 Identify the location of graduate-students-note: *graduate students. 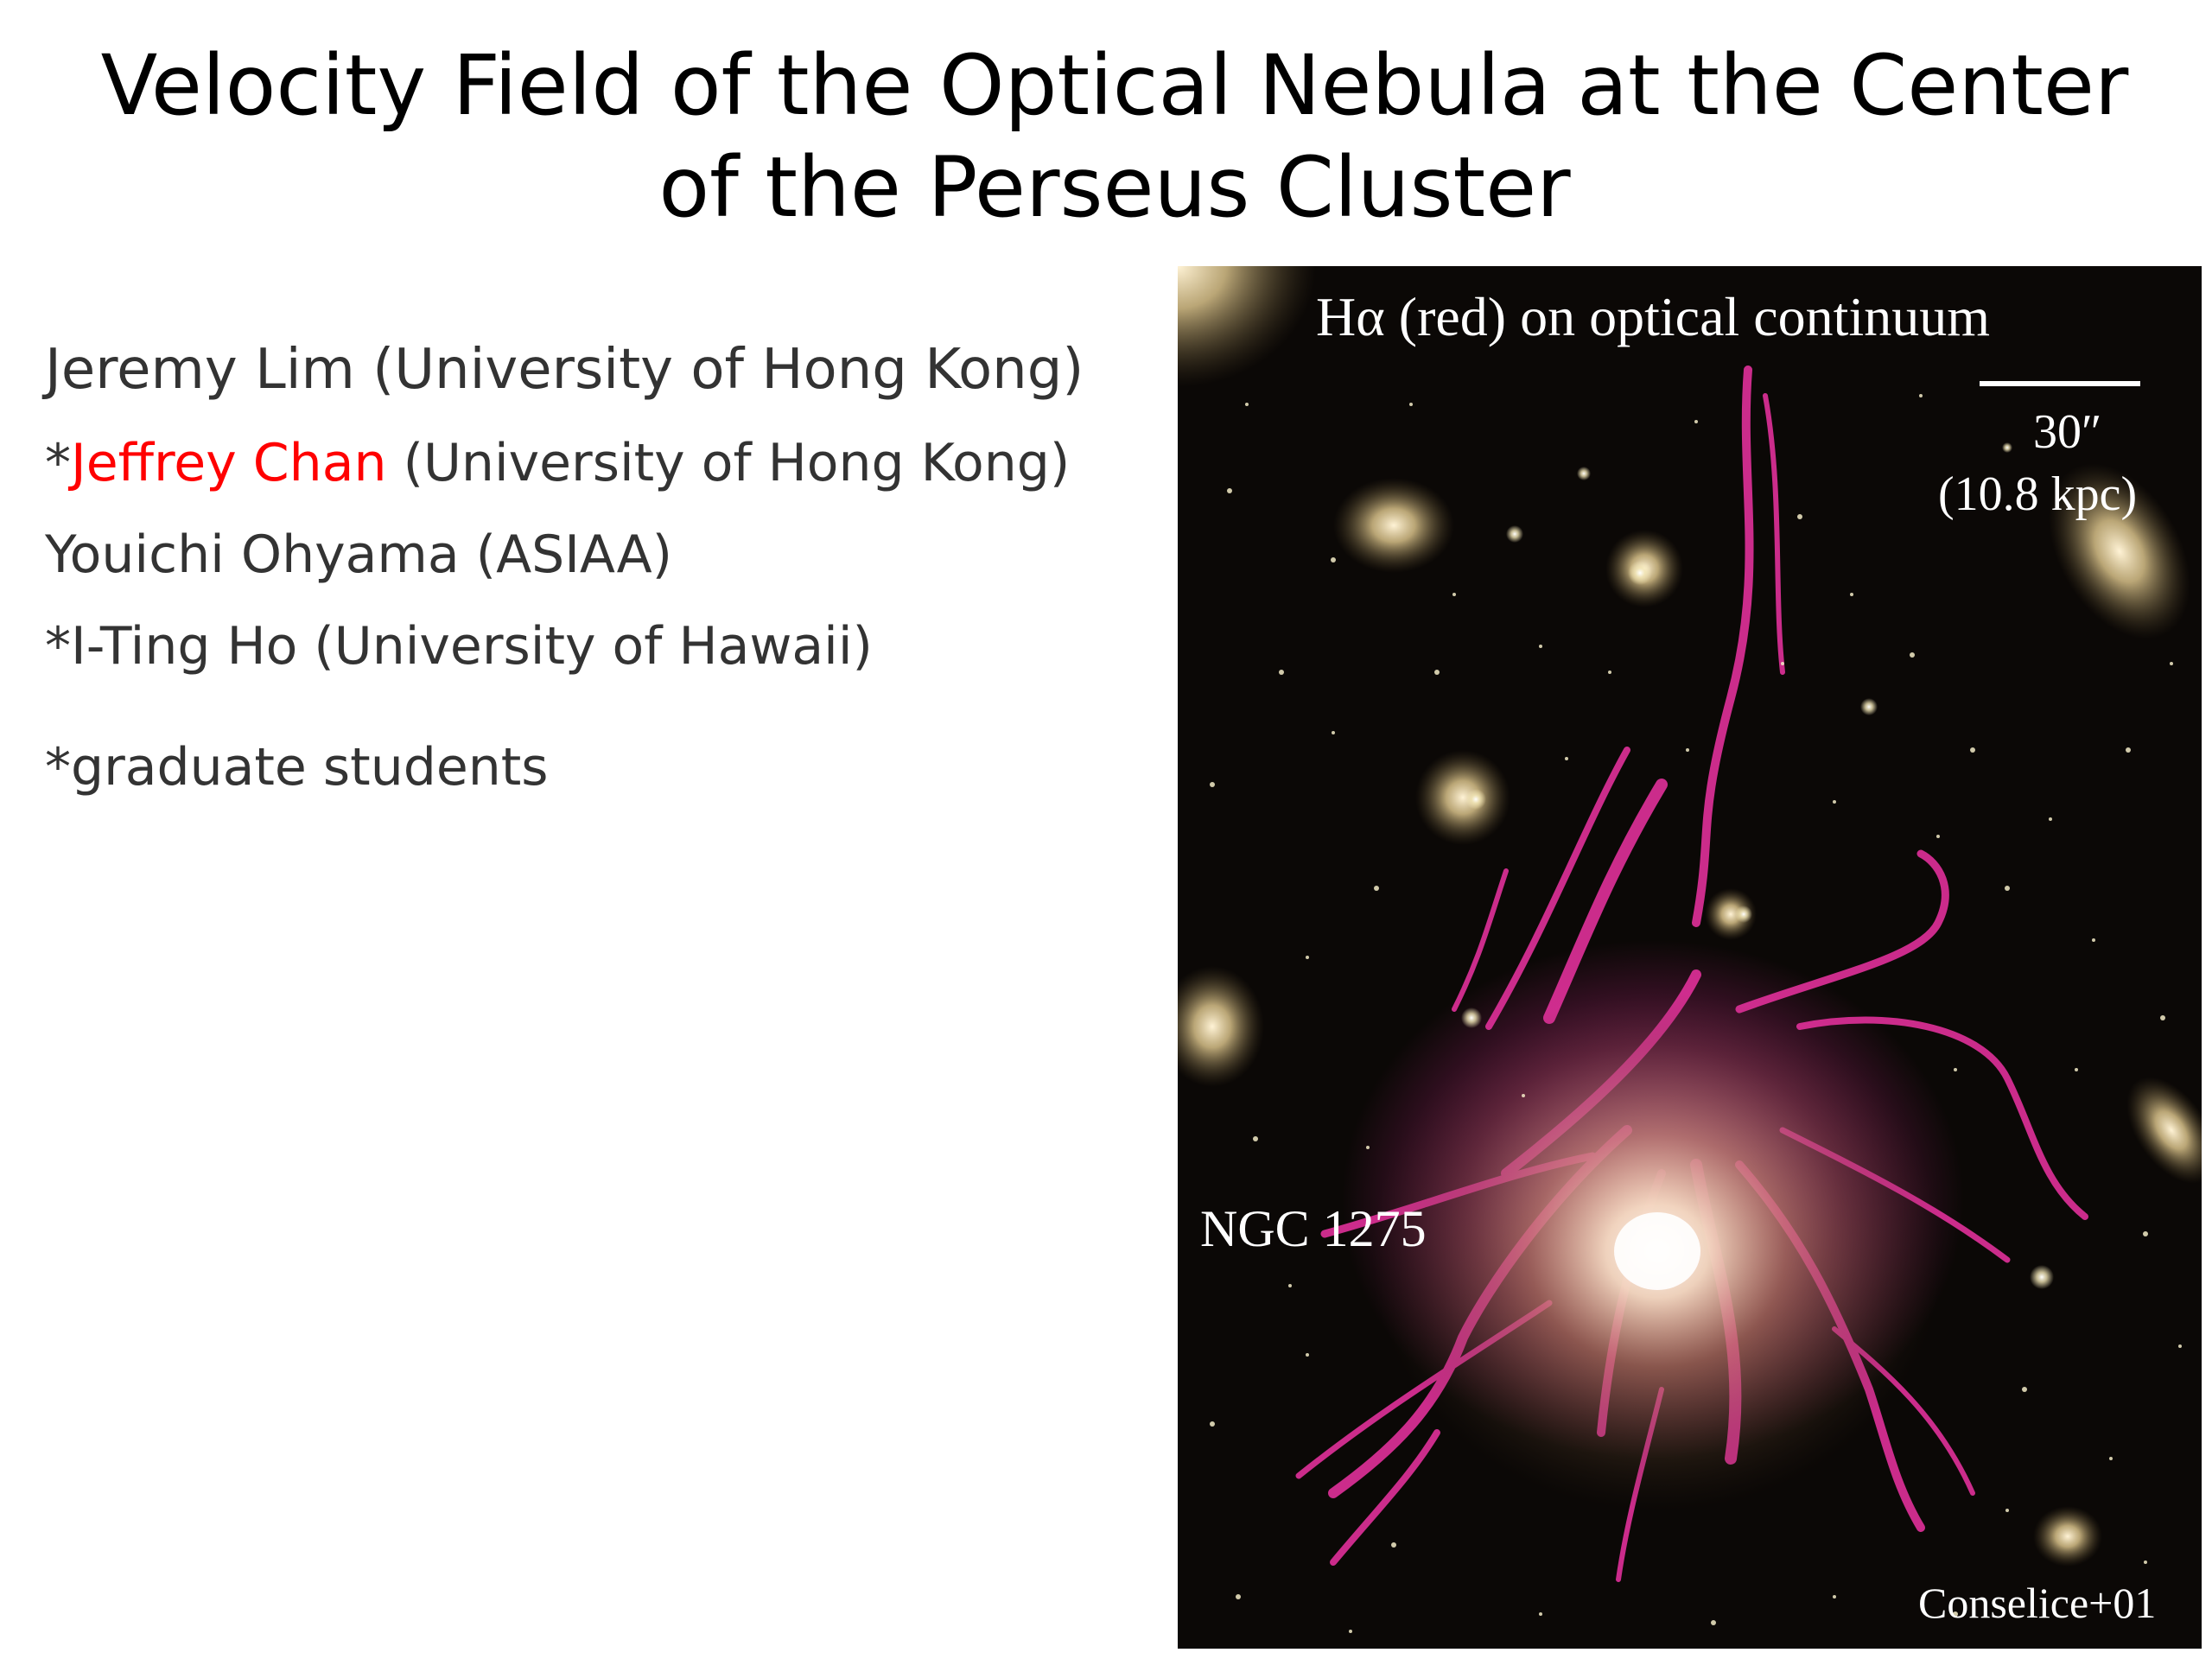
(297, 767).